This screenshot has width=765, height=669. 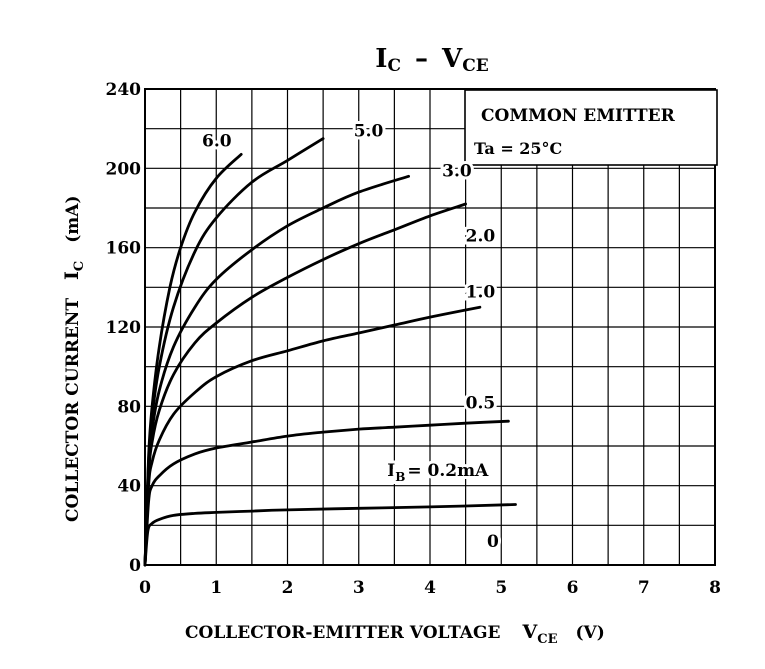 I want to click on curve-label: 2.0, so click(x=481, y=237).